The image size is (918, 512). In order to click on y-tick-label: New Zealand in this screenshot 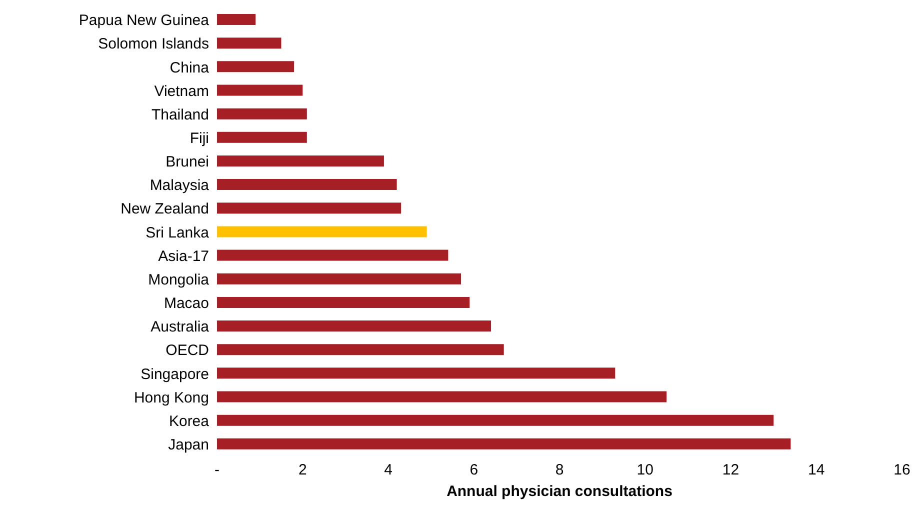, I will do `click(164, 209)`.